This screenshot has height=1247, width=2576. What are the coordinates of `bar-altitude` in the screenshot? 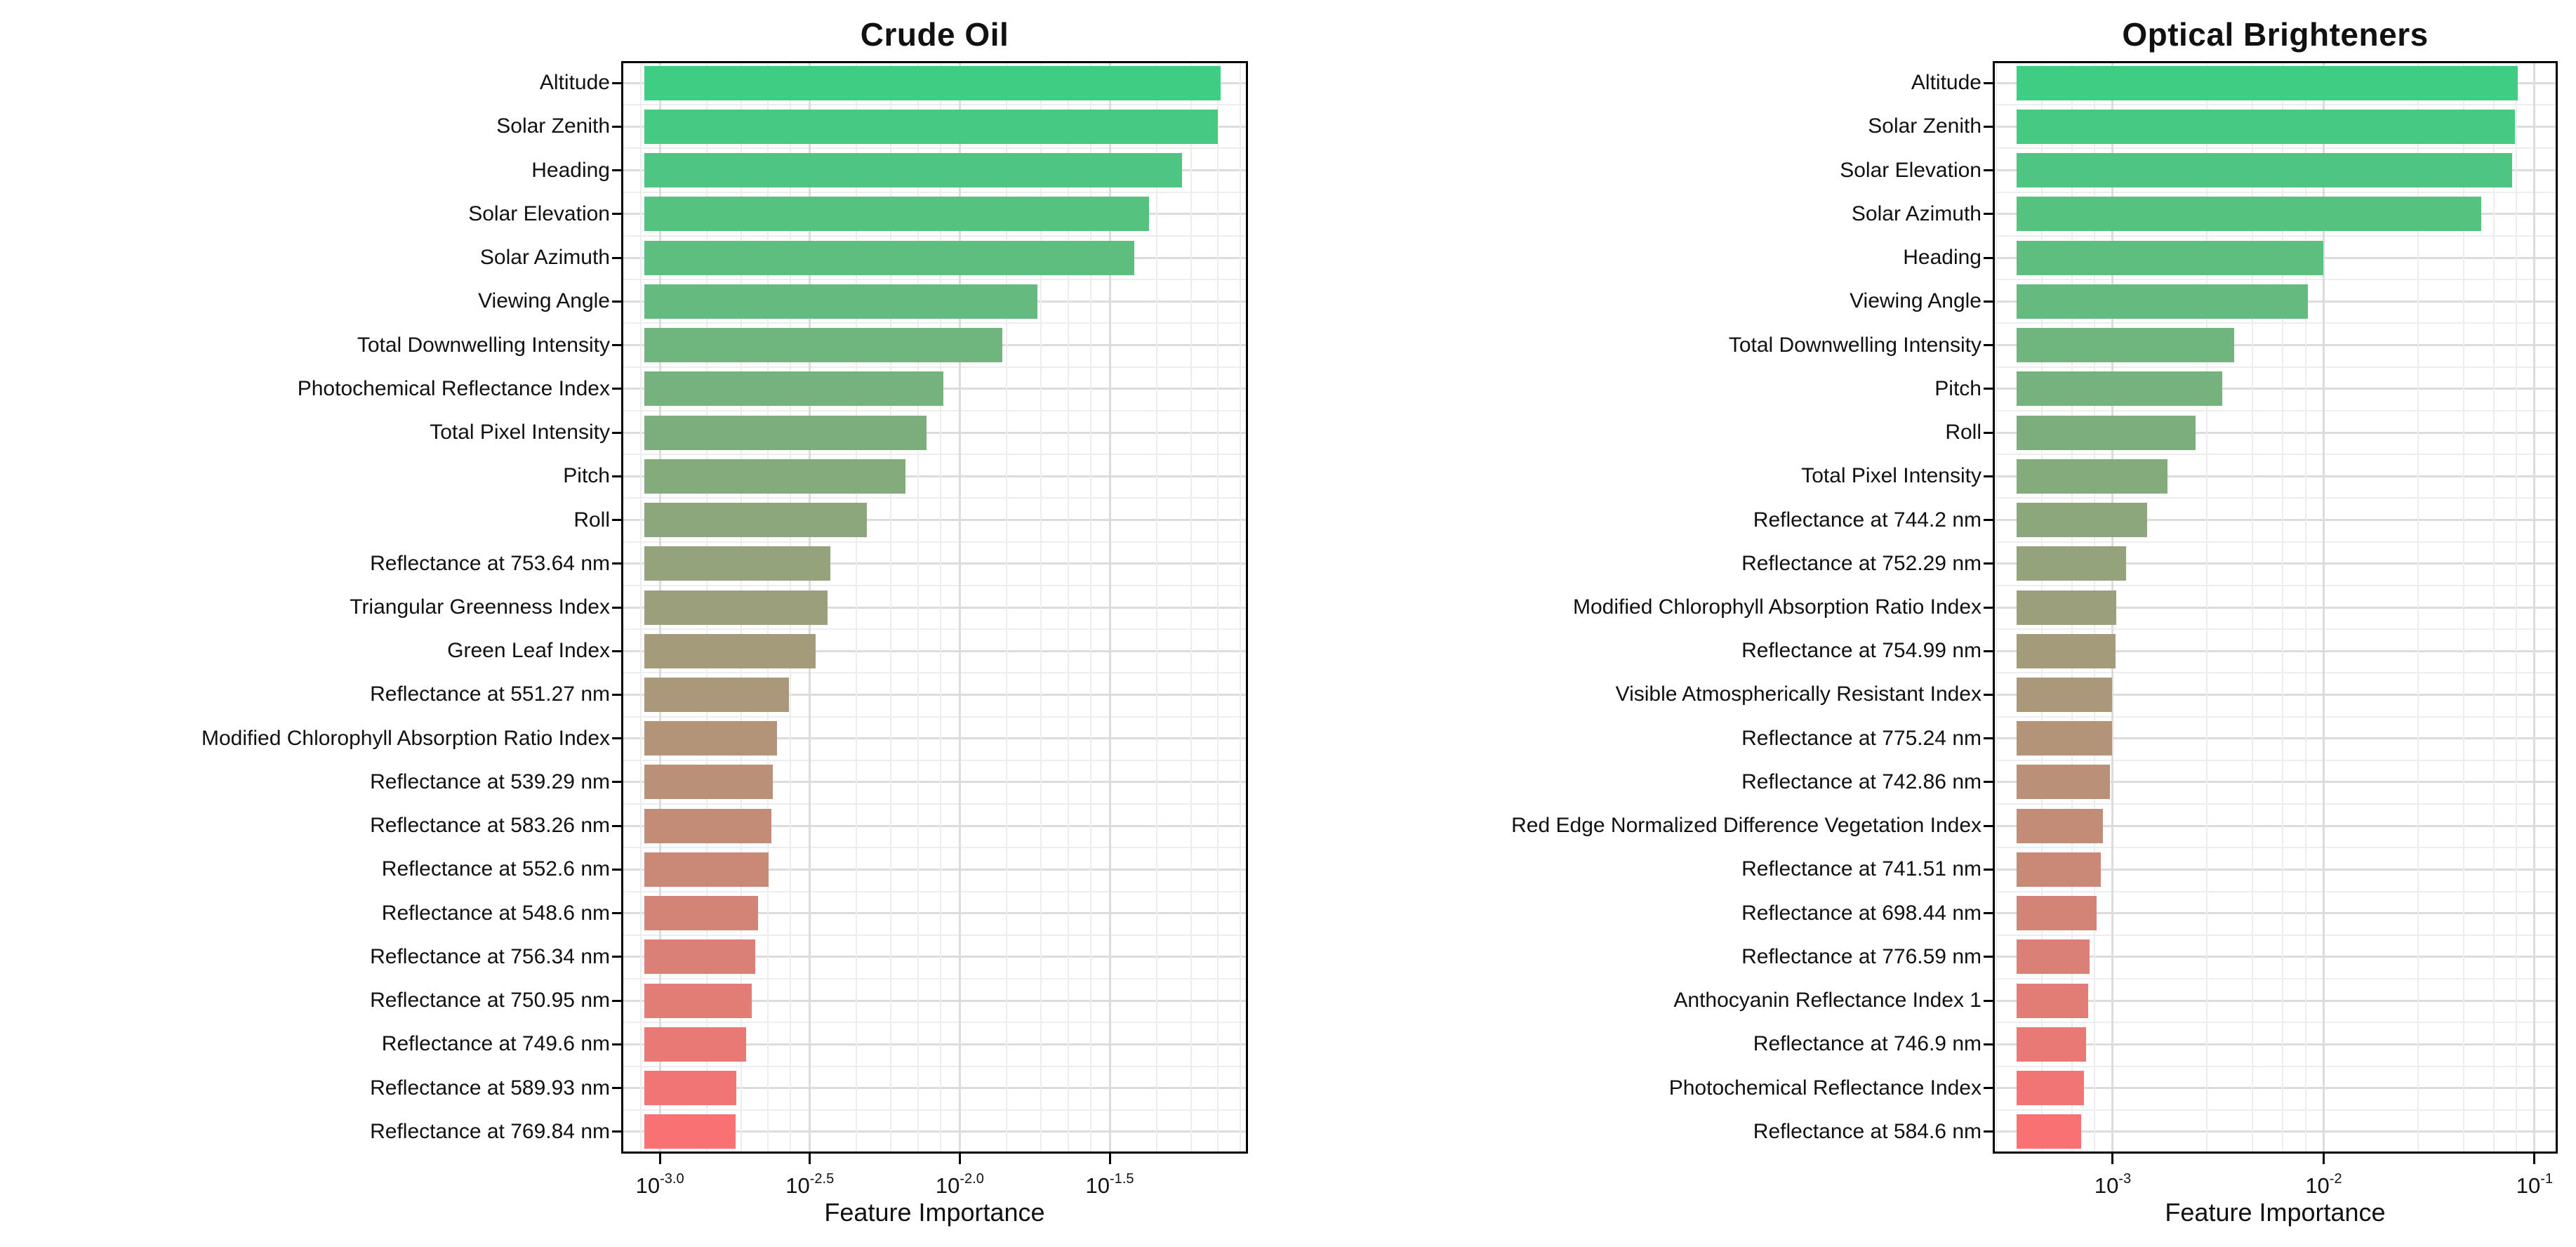 It's located at (933, 82).